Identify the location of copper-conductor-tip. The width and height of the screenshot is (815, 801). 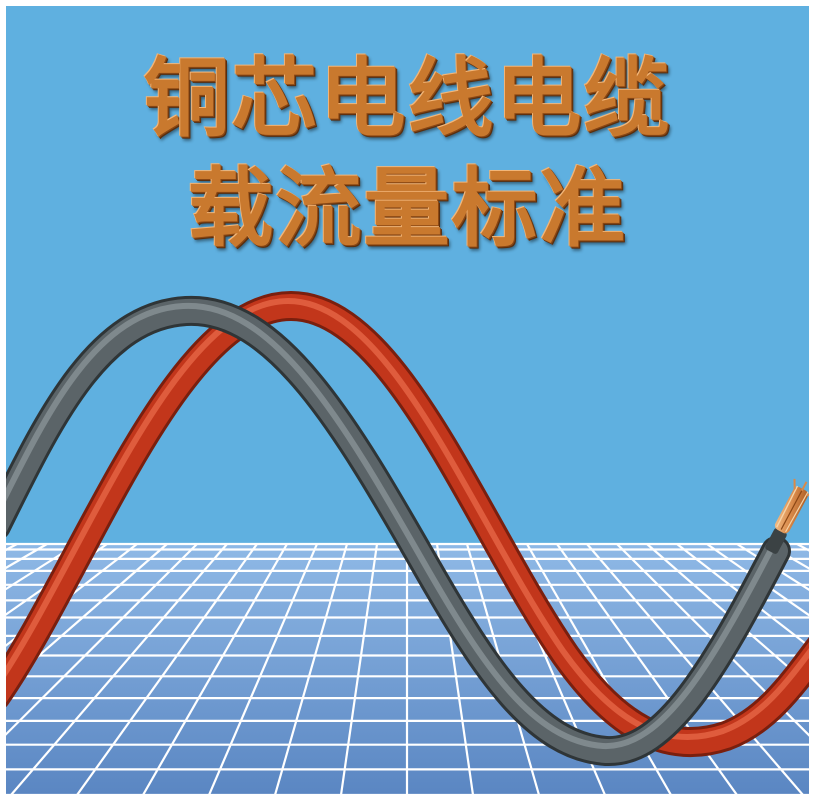
(787, 516).